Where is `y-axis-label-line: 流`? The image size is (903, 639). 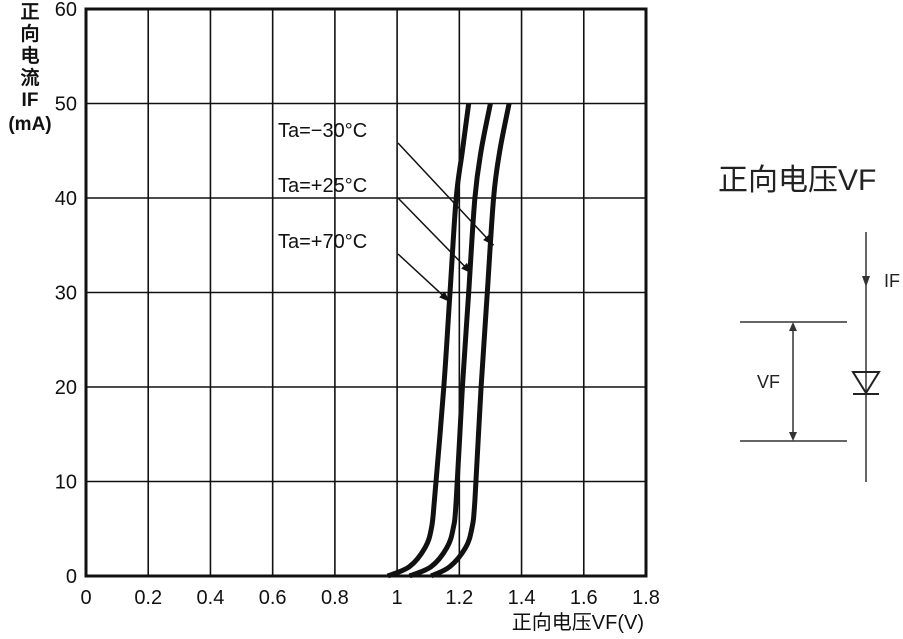
y-axis-label-line: 流 is located at coordinates (29, 77).